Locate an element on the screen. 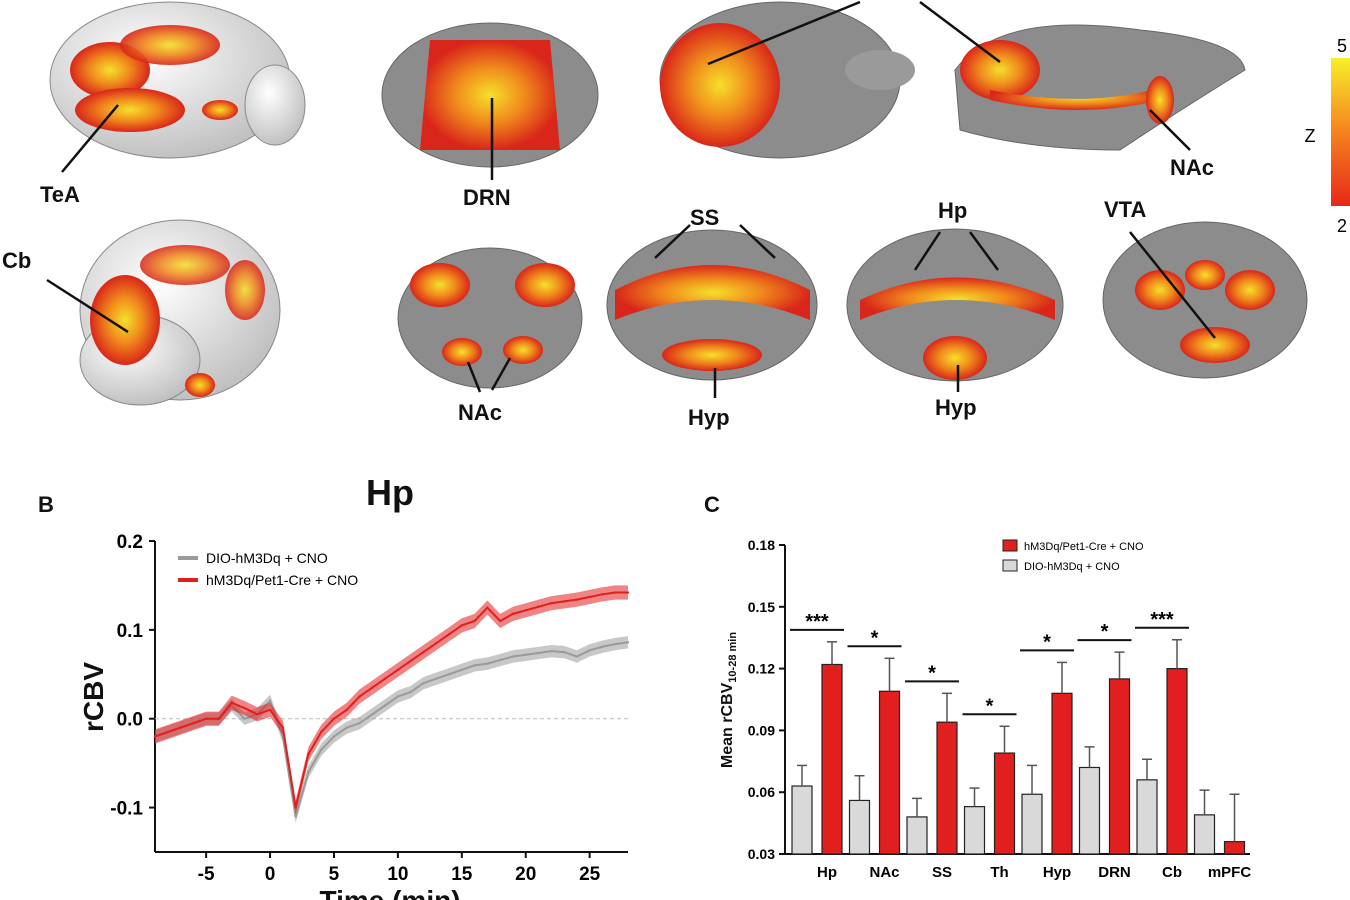 This screenshot has width=1350, height=900. chart-b-x-tick-label: 5 is located at coordinates (334, 874).